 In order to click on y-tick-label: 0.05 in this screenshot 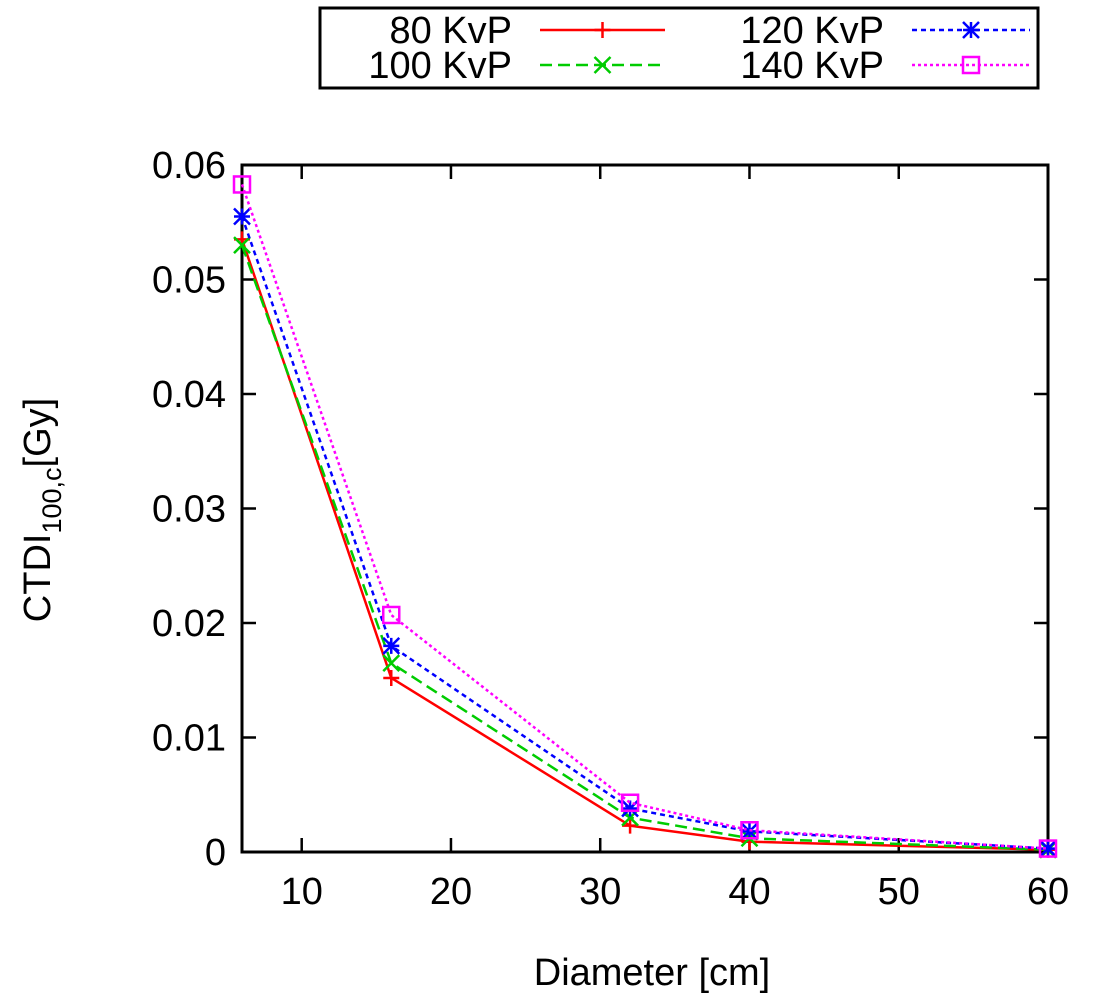, I will do `click(189, 281)`.